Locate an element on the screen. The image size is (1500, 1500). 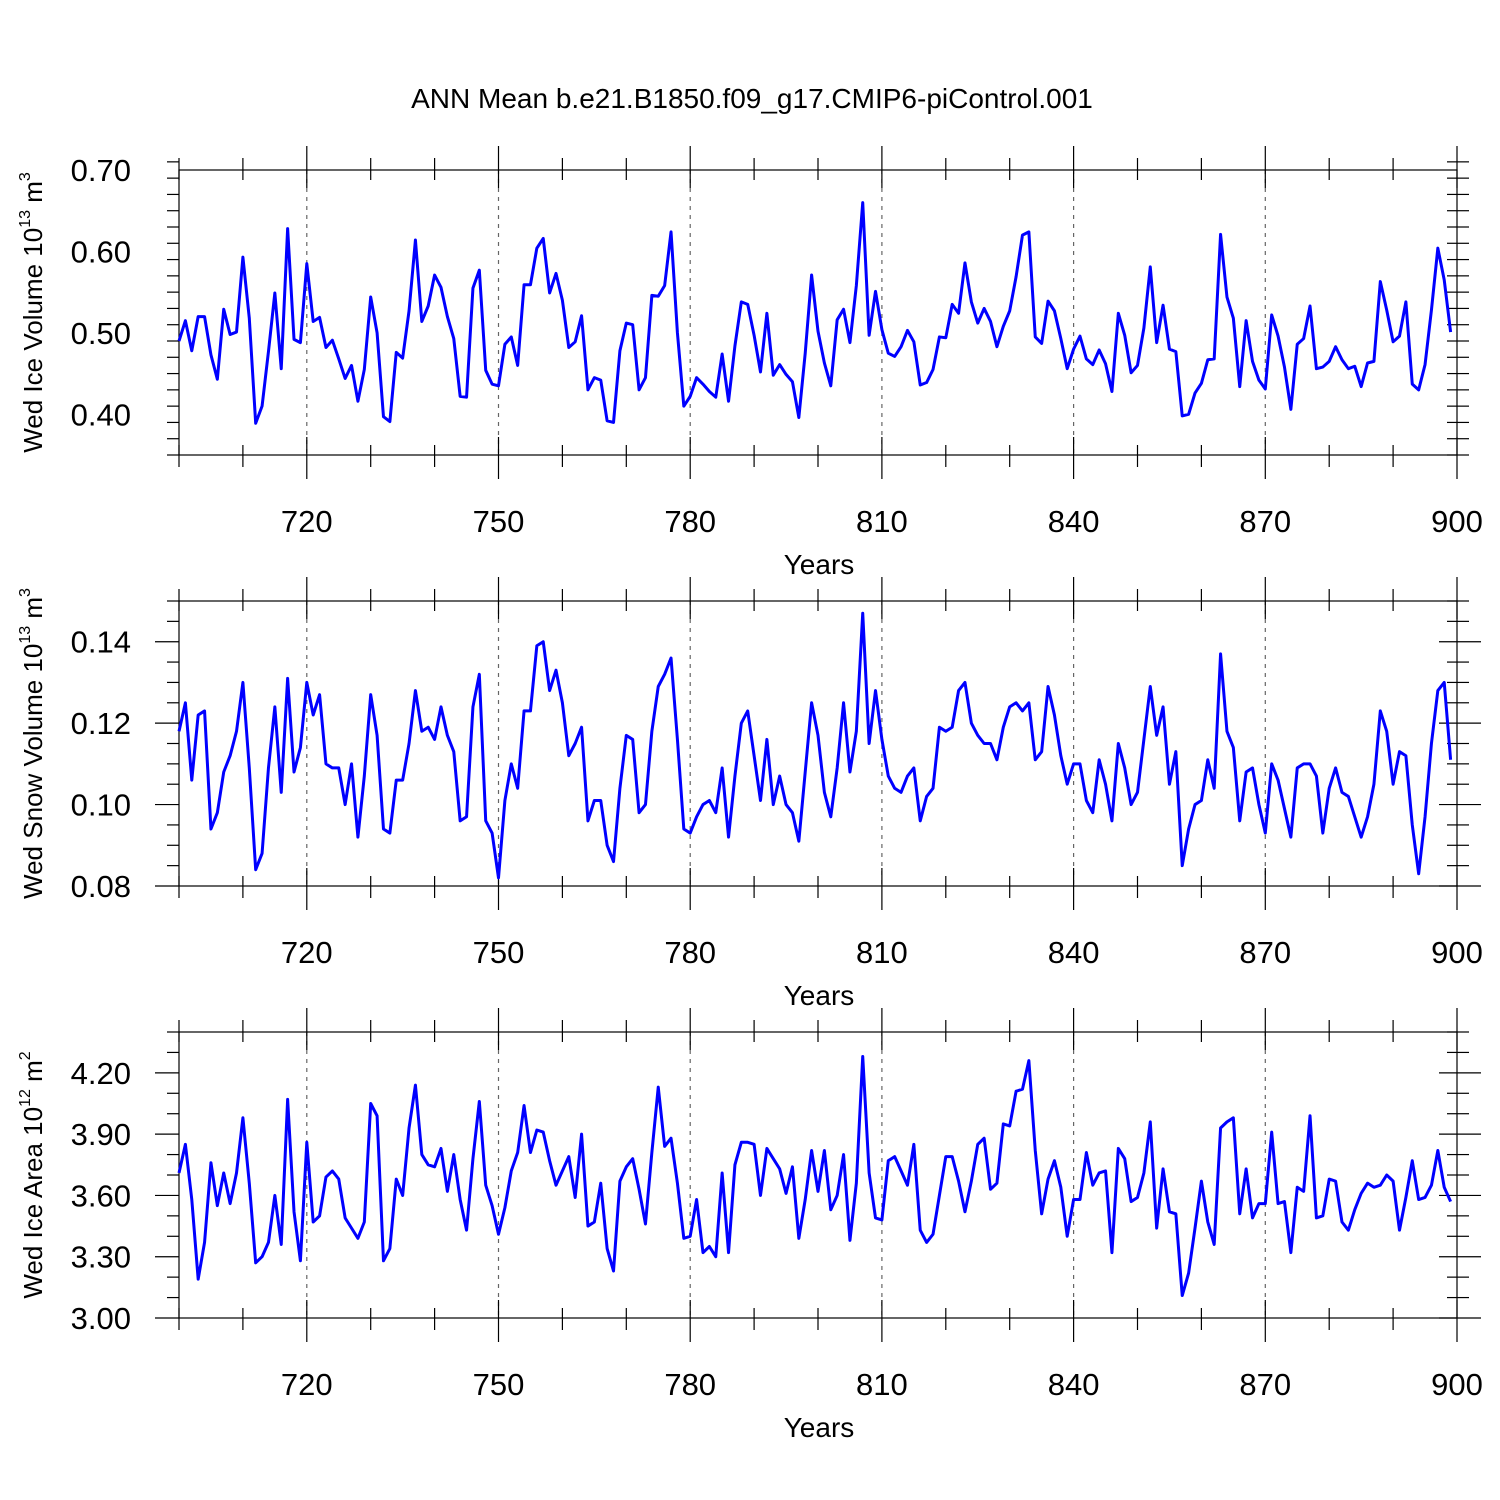
y-tick-label: 0.10 is located at coordinates (101, 805).